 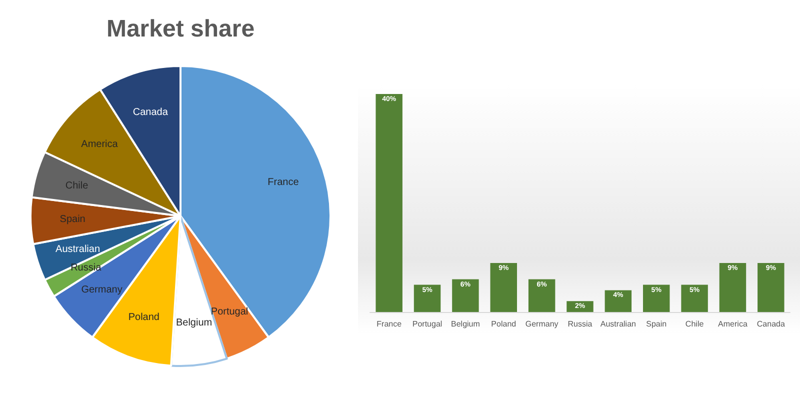 I want to click on x-tick-label: Russia, so click(x=580, y=324).